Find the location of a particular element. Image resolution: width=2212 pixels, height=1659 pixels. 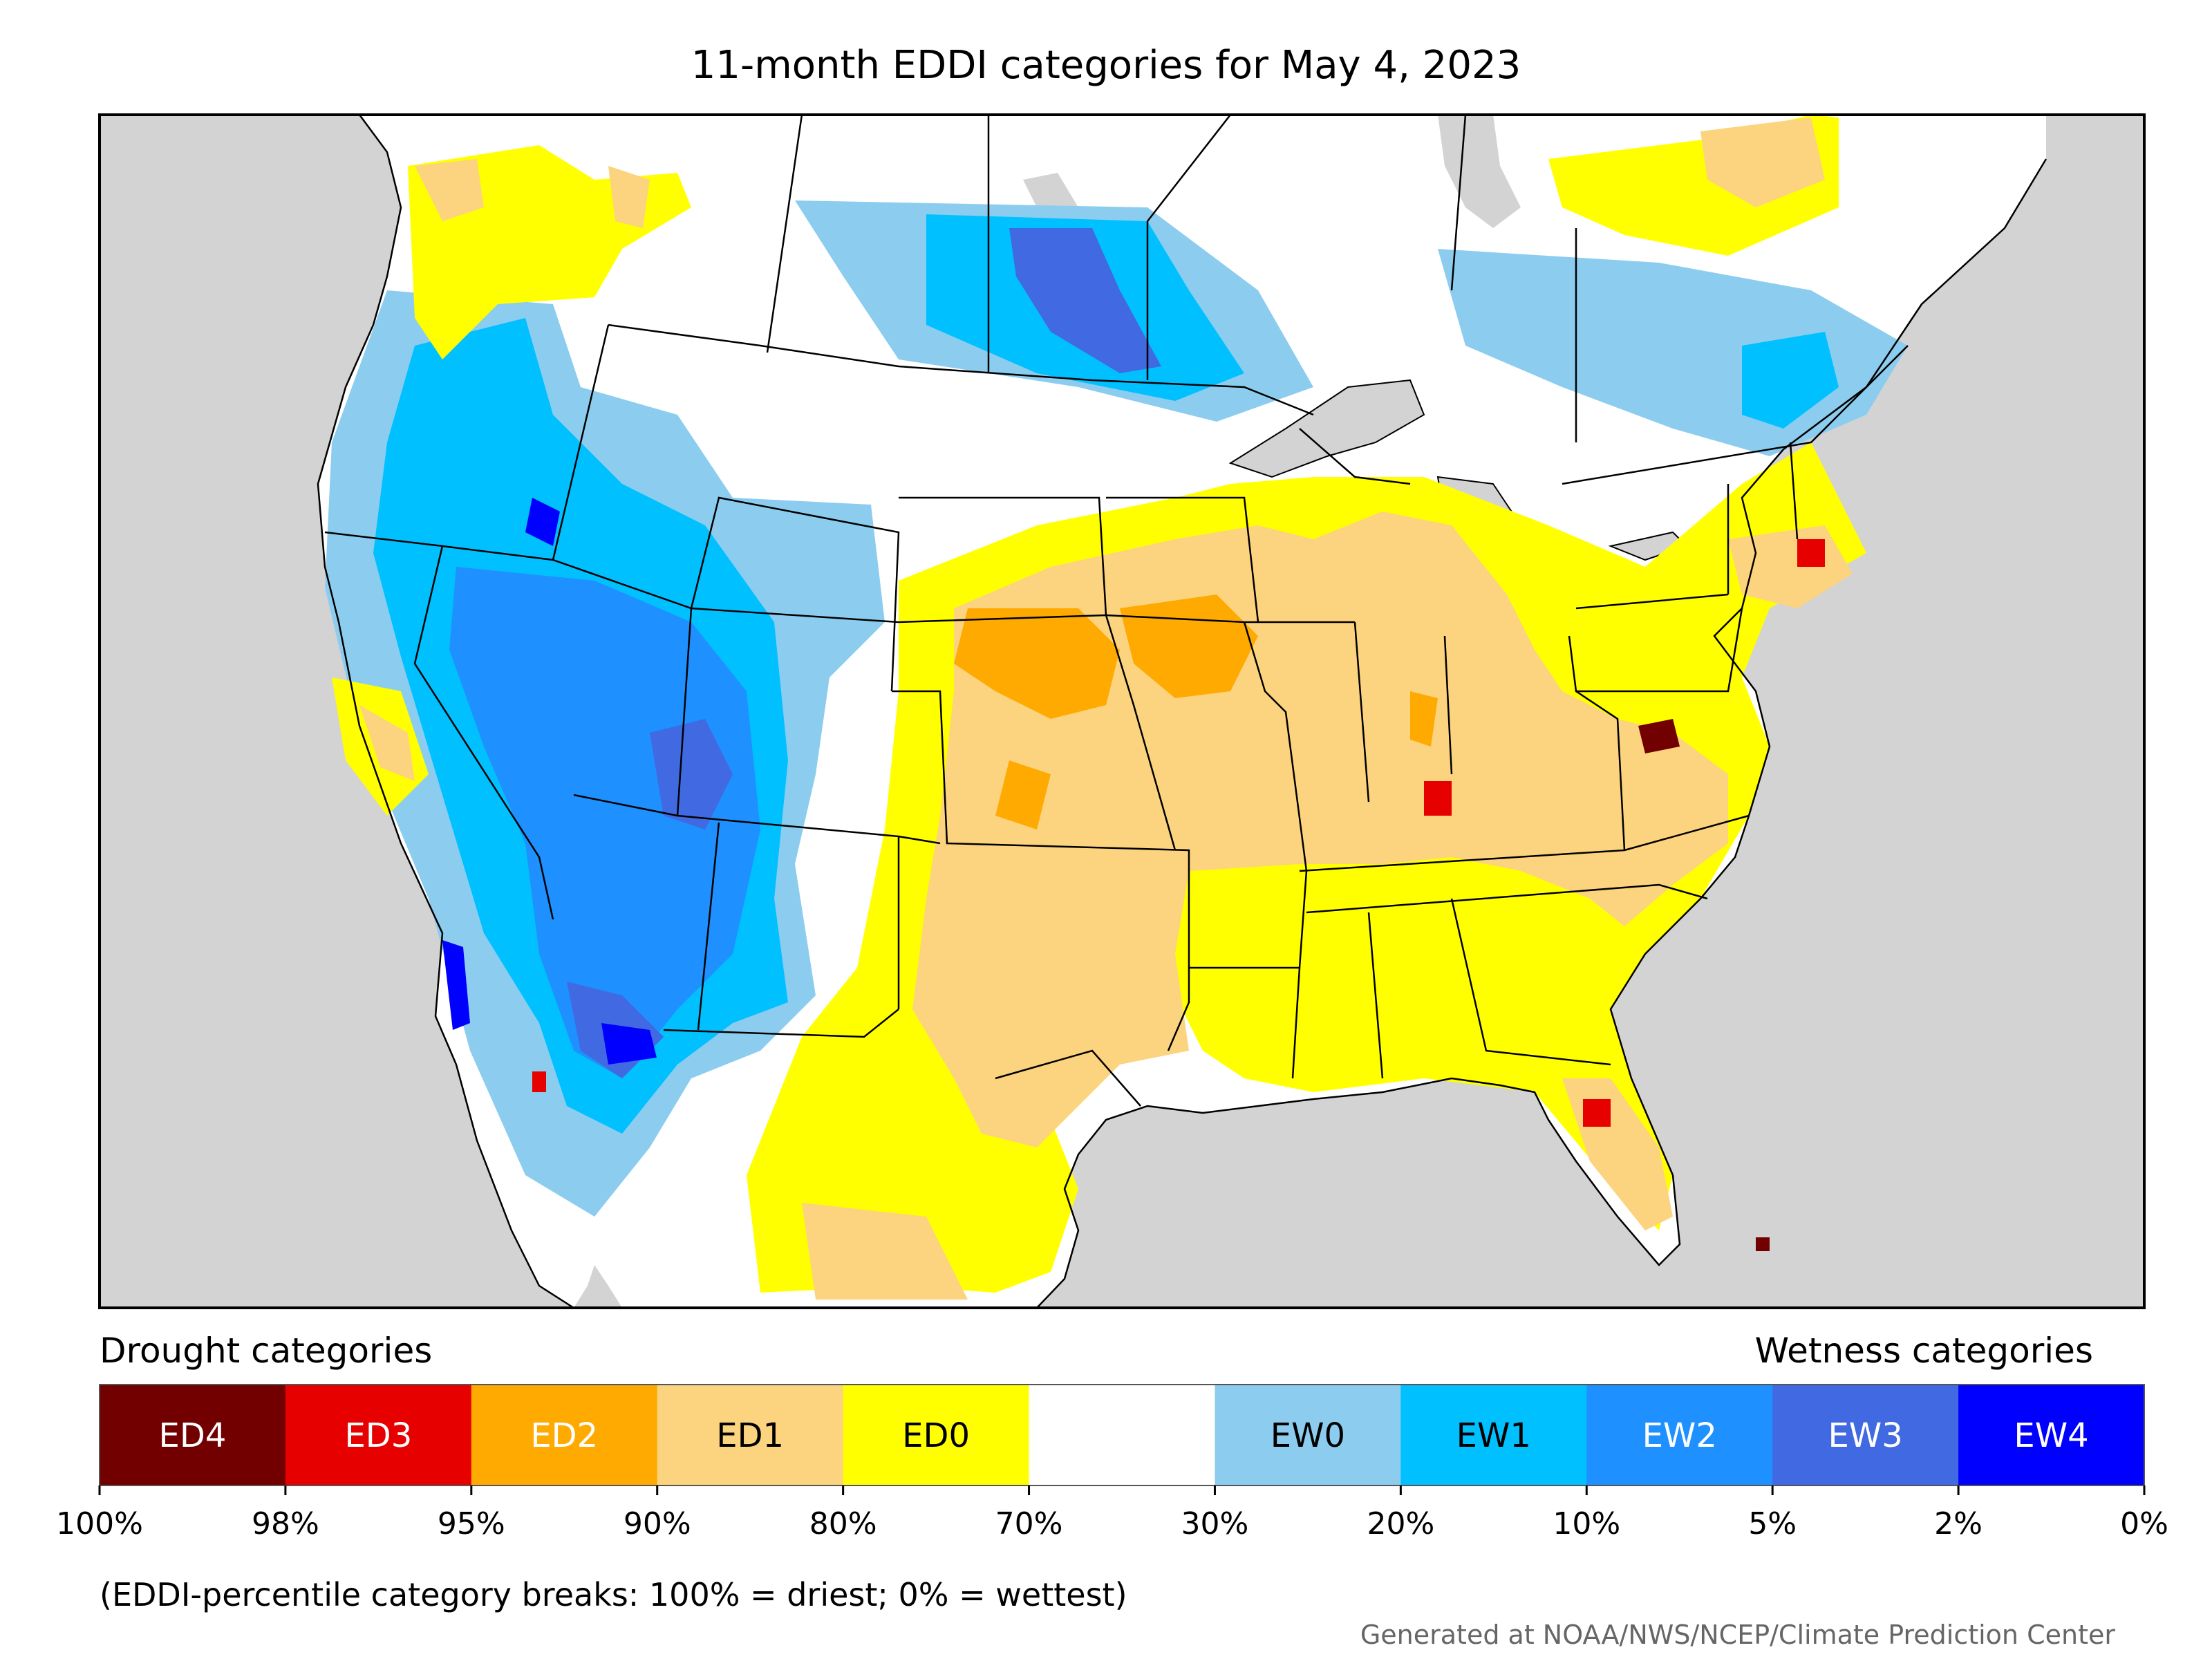

legend-label-ew2: EW2 is located at coordinates (1680, 1436).